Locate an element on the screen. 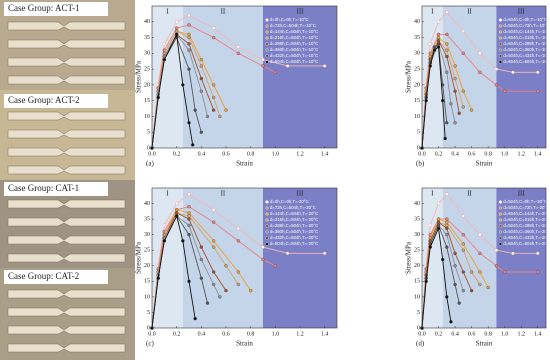 The width and height of the screenshot is (550, 360). x-tick-label: 0.8 is located at coordinates (488, 334).